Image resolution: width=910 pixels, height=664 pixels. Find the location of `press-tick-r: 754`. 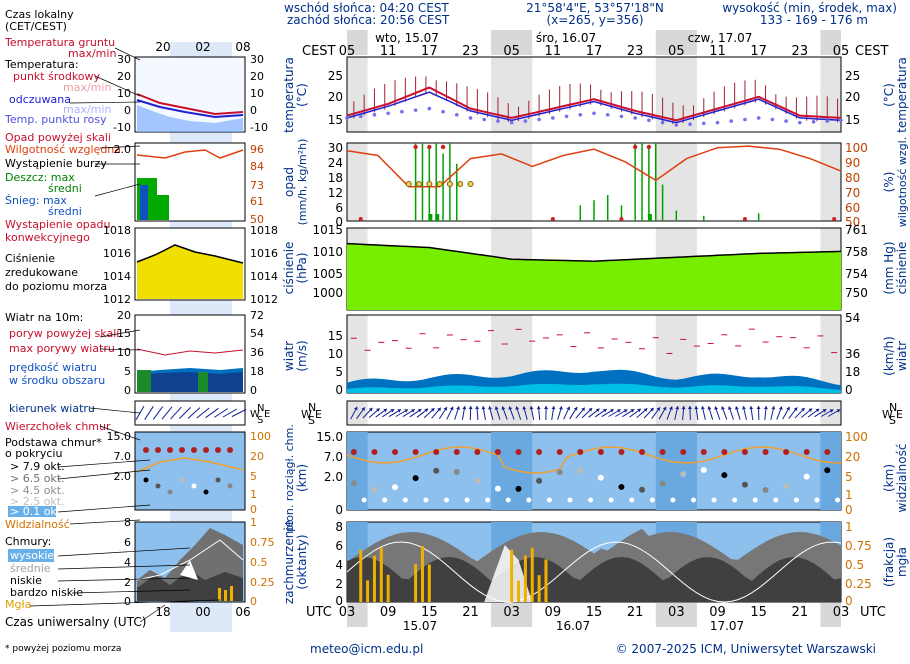

press-tick-r: 754 is located at coordinates (856, 274).